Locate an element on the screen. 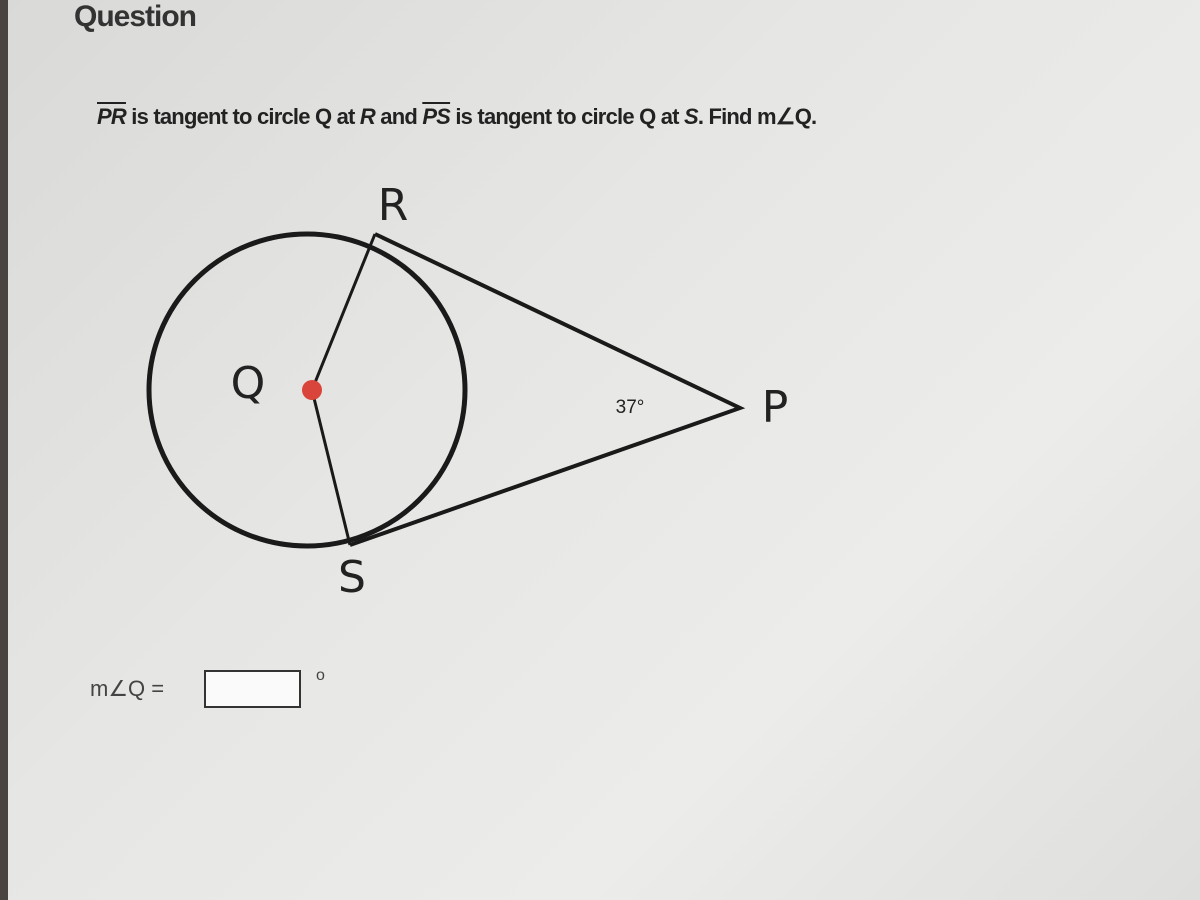  segment: PS is located at coordinates (436, 116).